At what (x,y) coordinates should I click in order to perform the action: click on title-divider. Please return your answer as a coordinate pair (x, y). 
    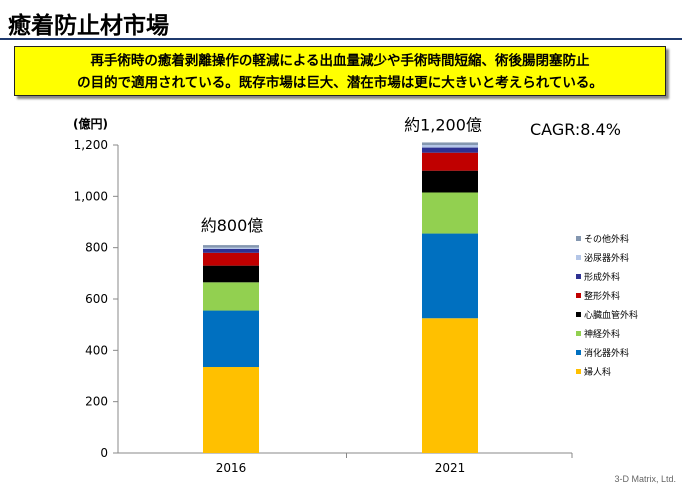
    Looking at the image, I should click on (341, 39).